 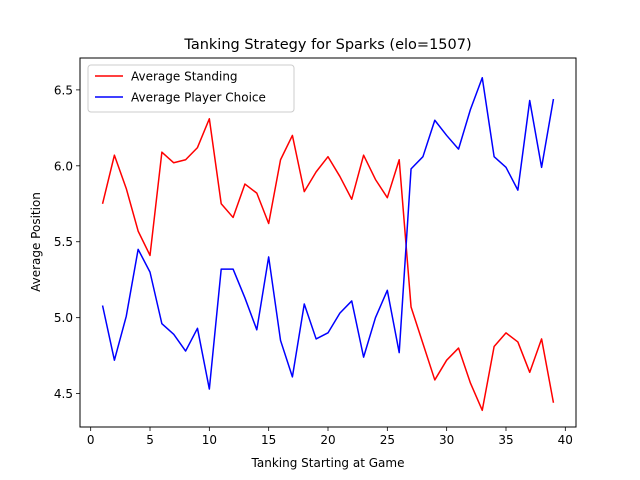 I want to click on chart-title: Tanking Strategy for Sparks (elo=1507), so click(x=327, y=45).